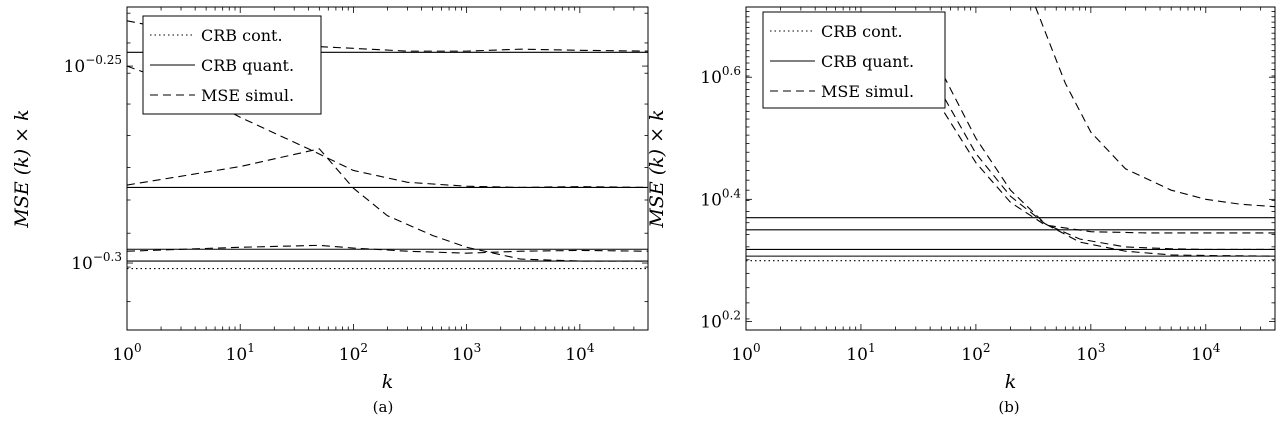  Describe the element at coordinates (720, 198) in the screenshot. I see `y-tick-label: 100.4` at that location.